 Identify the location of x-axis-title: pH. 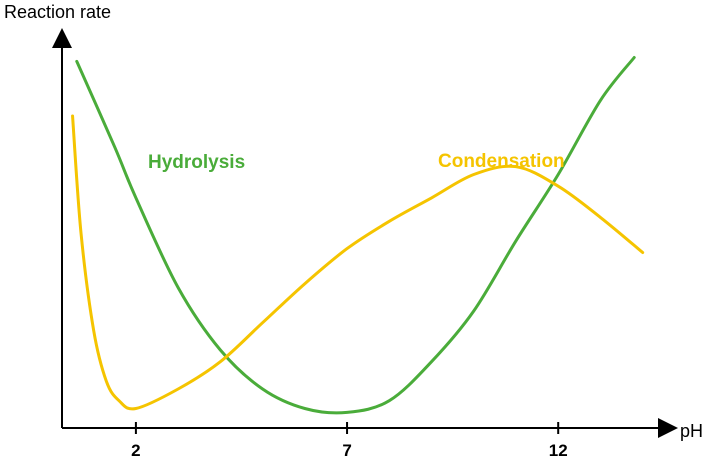
(691, 431).